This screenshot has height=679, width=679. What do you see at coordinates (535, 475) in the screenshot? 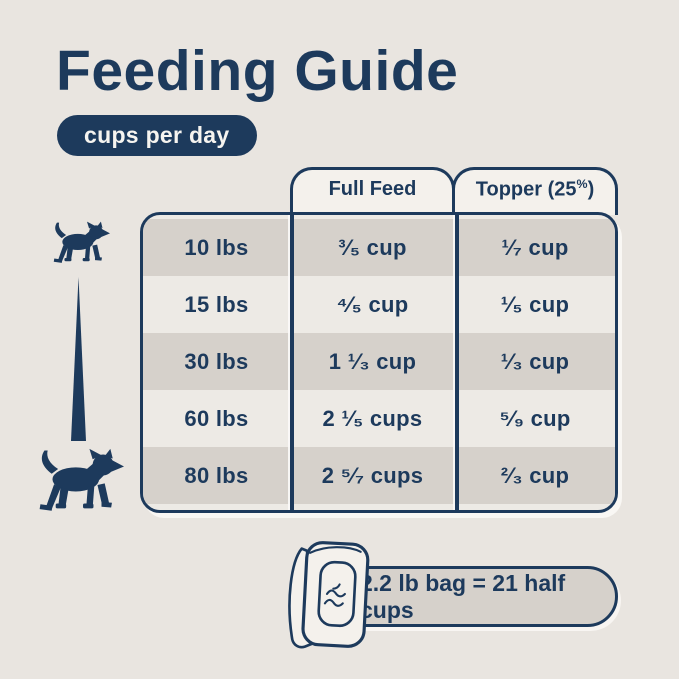
I see `topper-cell: ²⁄₃ cup` at bounding box center [535, 475].